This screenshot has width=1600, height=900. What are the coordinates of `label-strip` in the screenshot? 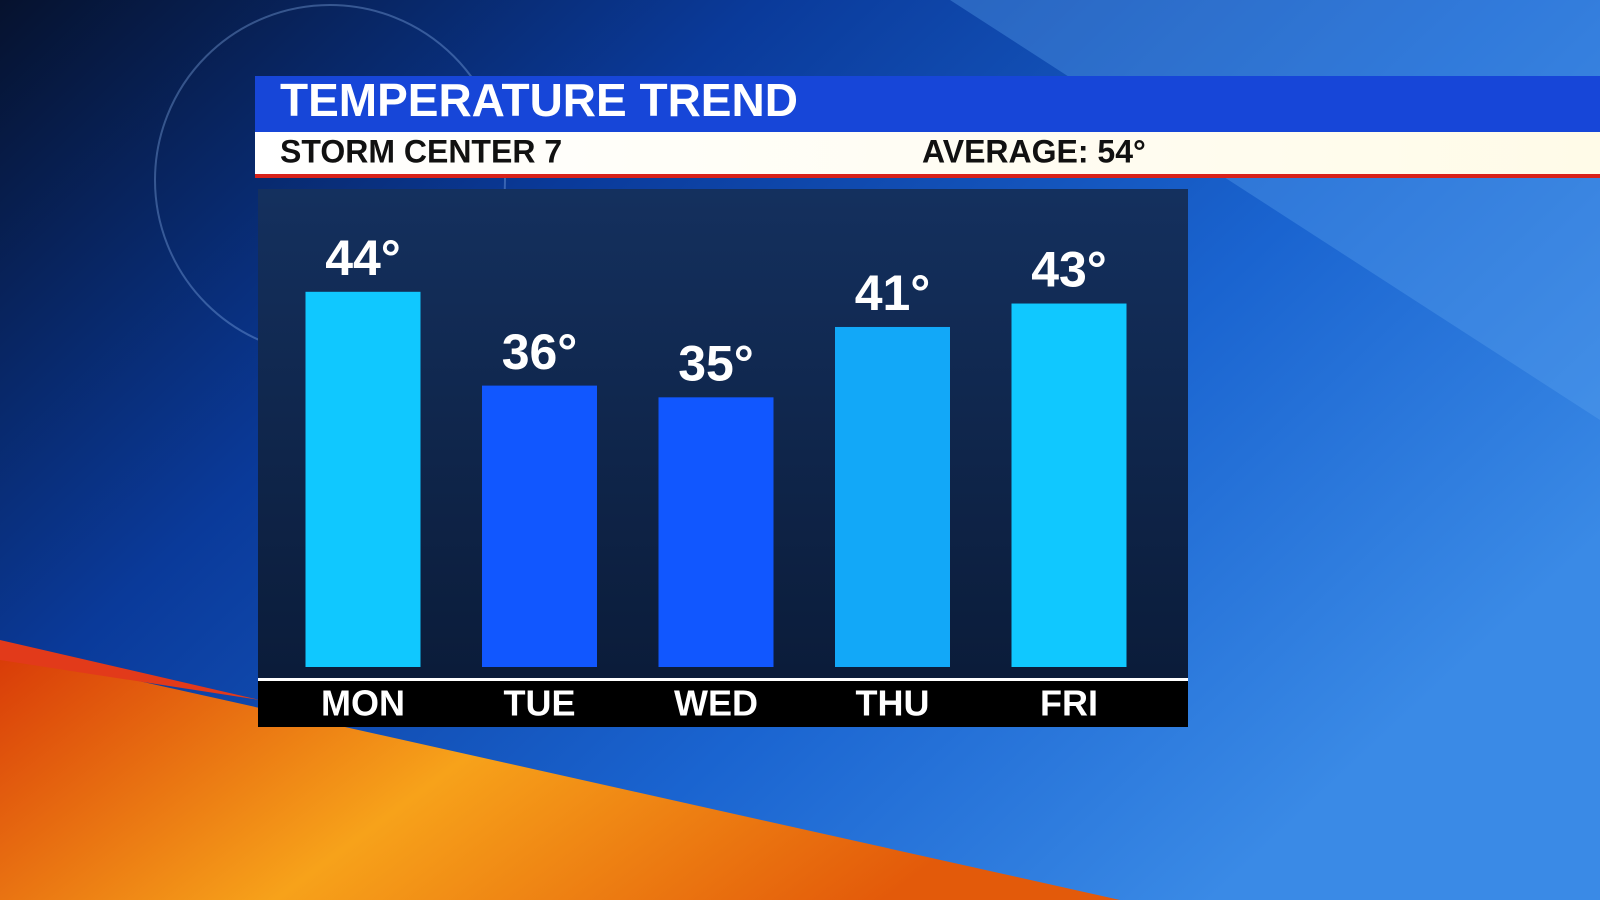 It's located at (723, 704).